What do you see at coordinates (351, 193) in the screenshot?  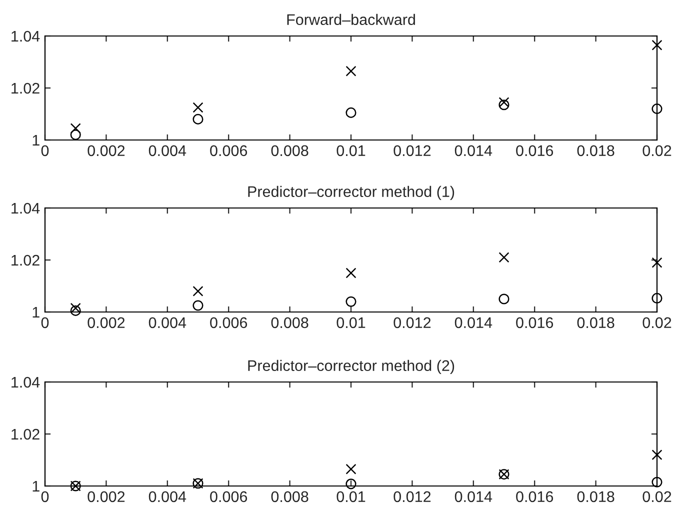 I see `chart-title: Predictor–corrector method (1)` at bounding box center [351, 193].